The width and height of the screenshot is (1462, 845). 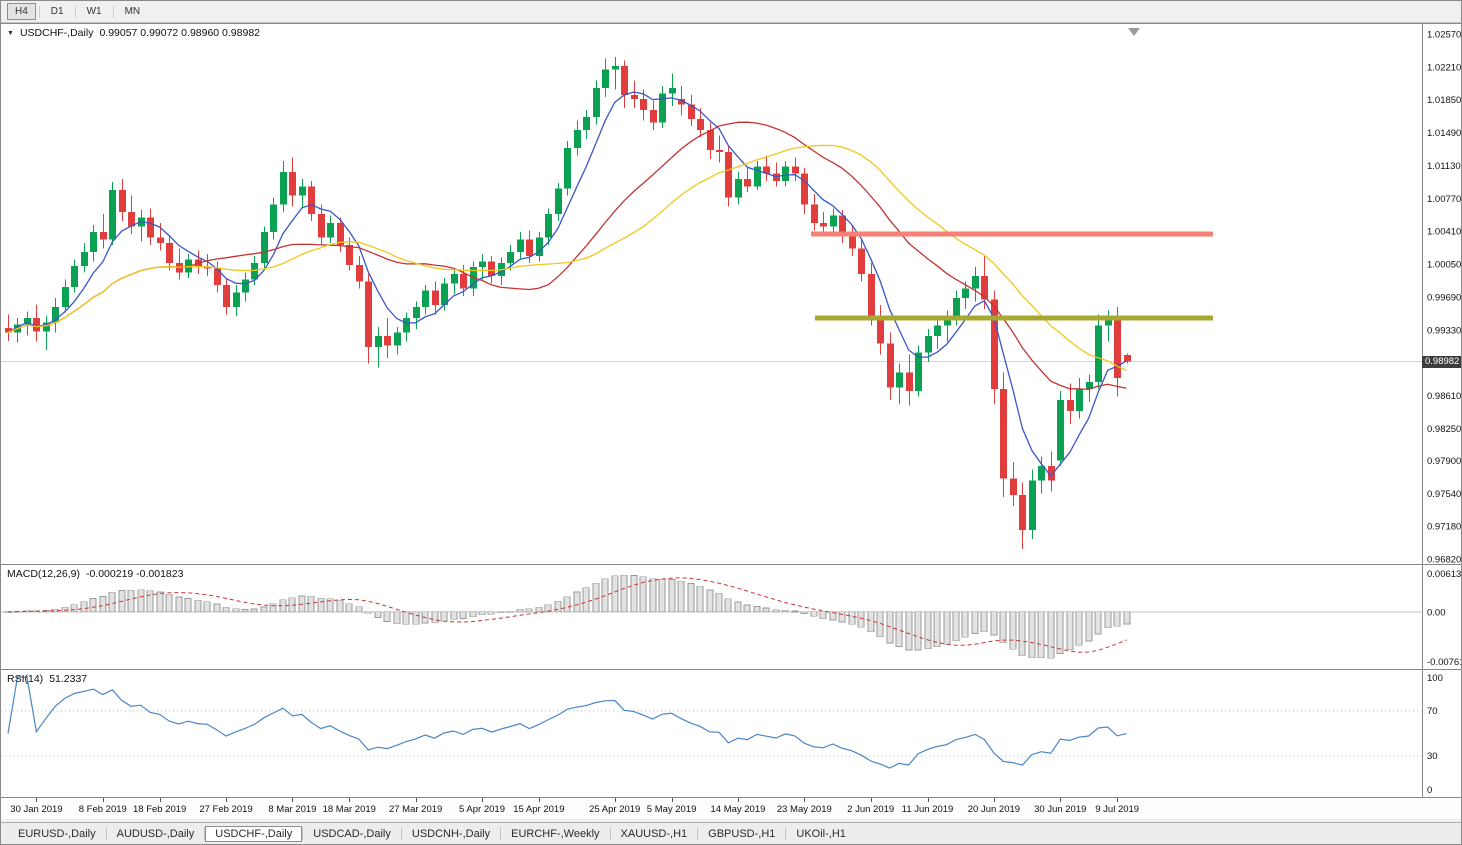 I want to click on time-tick-label: 15 Apr 2019, so click(x=539, y=809).